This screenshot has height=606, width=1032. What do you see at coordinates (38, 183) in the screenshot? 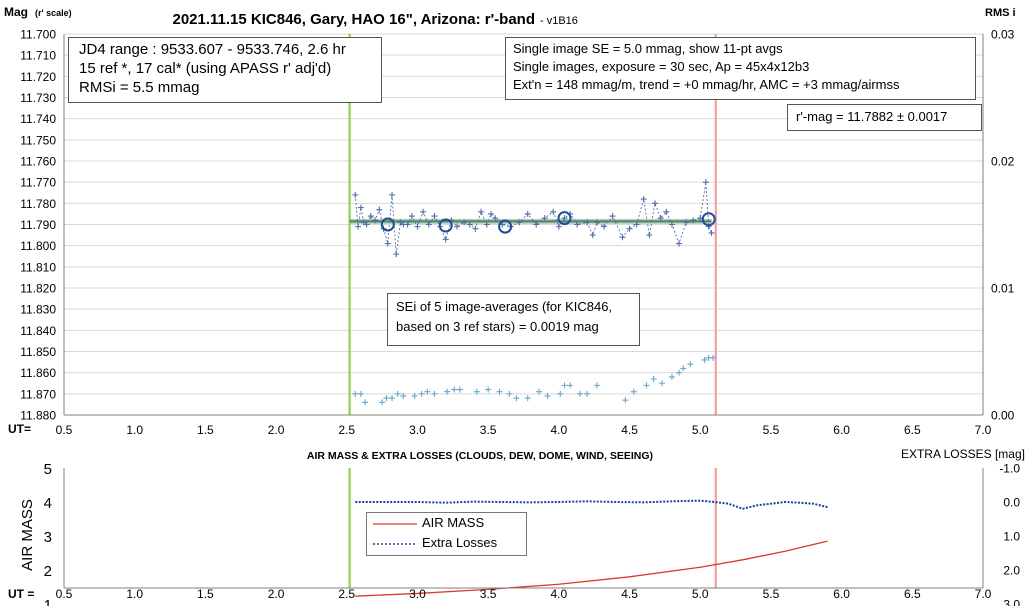
I see `y-tick-label: 11.770` at bounding box center [38, 183].